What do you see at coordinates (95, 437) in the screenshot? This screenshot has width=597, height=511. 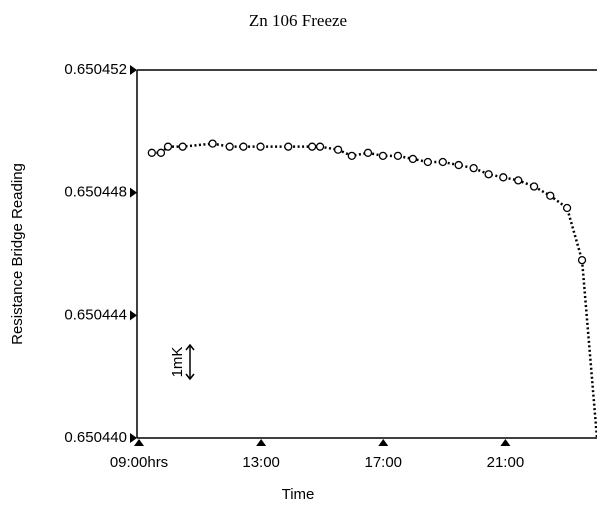 I see `y-tick-label: 0.650440` at bounding box center [95, 437].